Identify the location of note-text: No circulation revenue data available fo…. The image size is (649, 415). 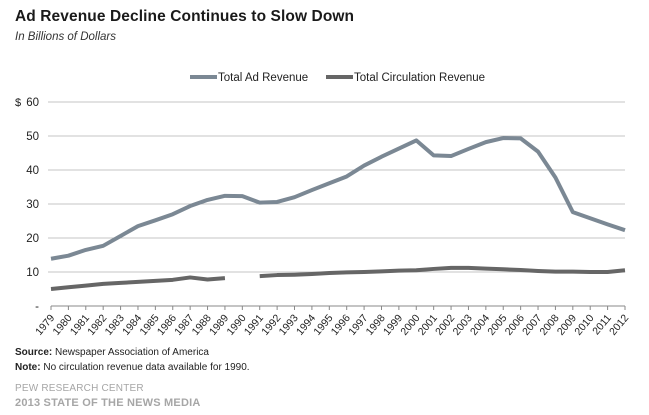
(145, 367).